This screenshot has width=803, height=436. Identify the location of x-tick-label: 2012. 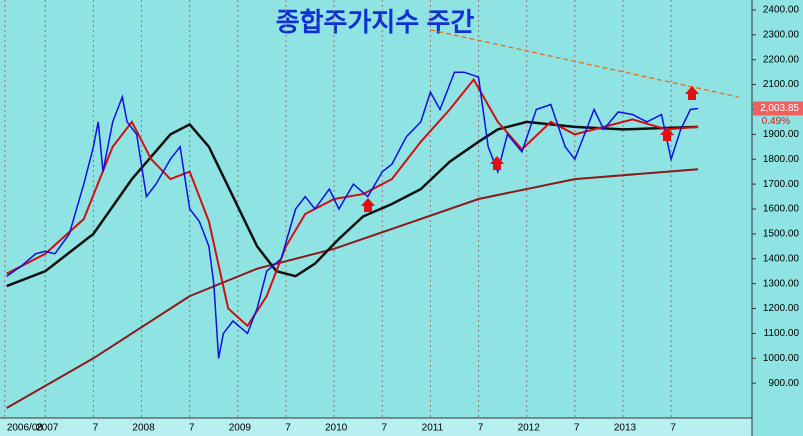
(529, 428).